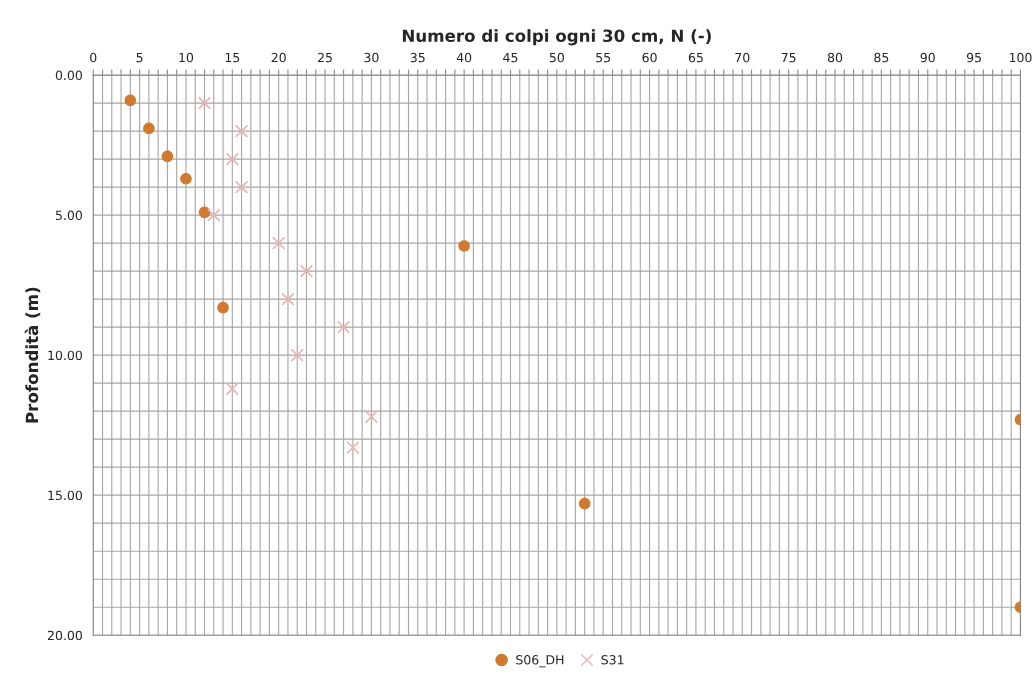 The width and height of the screenshot is (1036, 683). What do you see at coordinates (612, 660) in the screenshot?
I see `legend-label: S31` at bounding box center [612, 660].